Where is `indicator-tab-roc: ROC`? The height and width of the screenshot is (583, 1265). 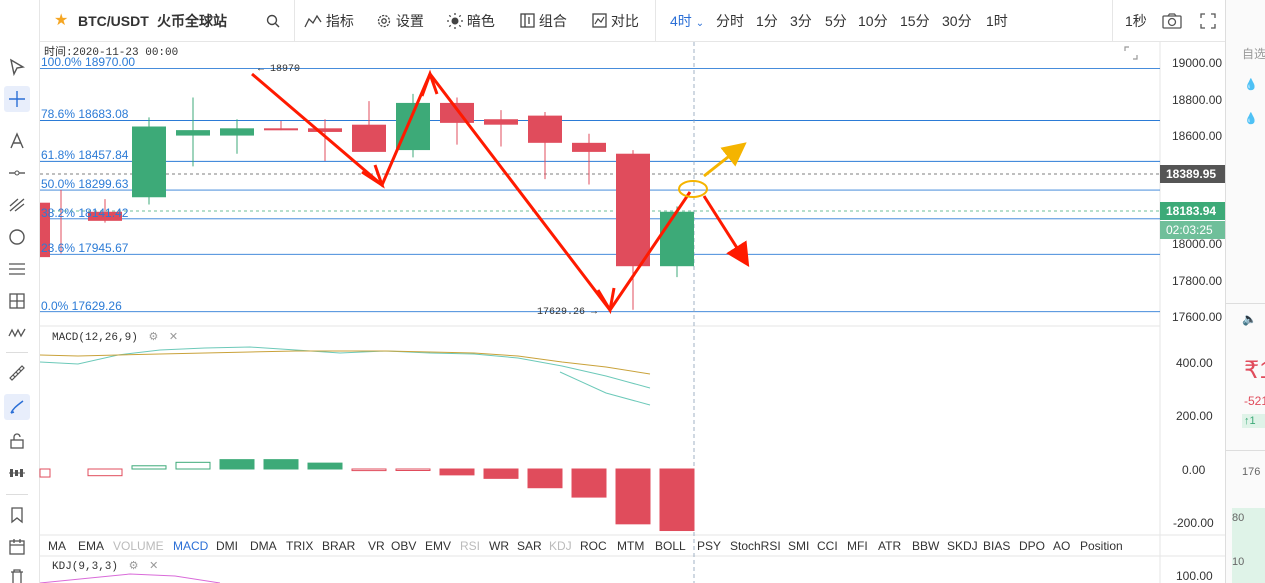 indicator-tab-roc: ROC is located at coordinates (593, 546).